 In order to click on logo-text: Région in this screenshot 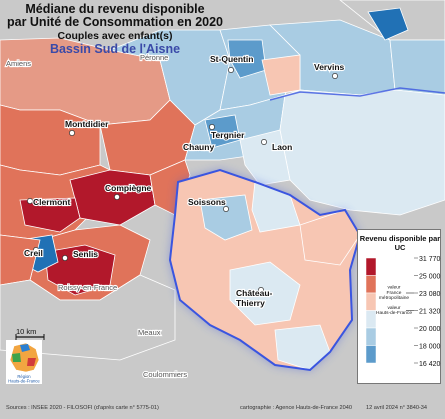, I will do `click(24, 376)`.